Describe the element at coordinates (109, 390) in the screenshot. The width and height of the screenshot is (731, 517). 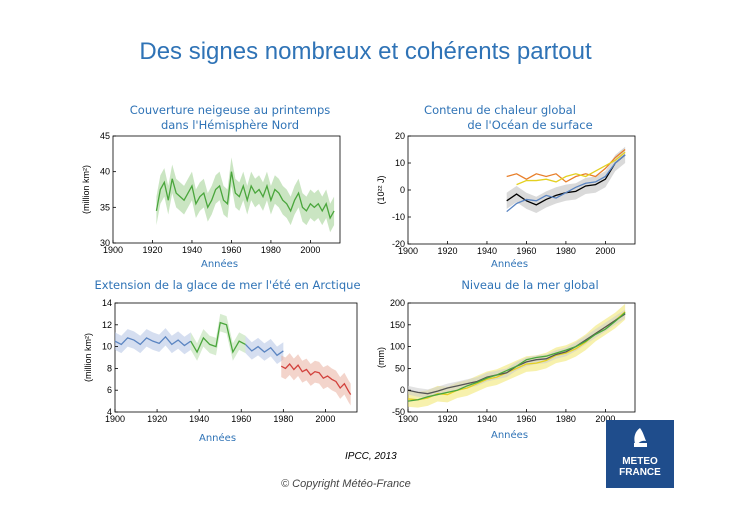
I see `y-tick-label: 6` at that location.